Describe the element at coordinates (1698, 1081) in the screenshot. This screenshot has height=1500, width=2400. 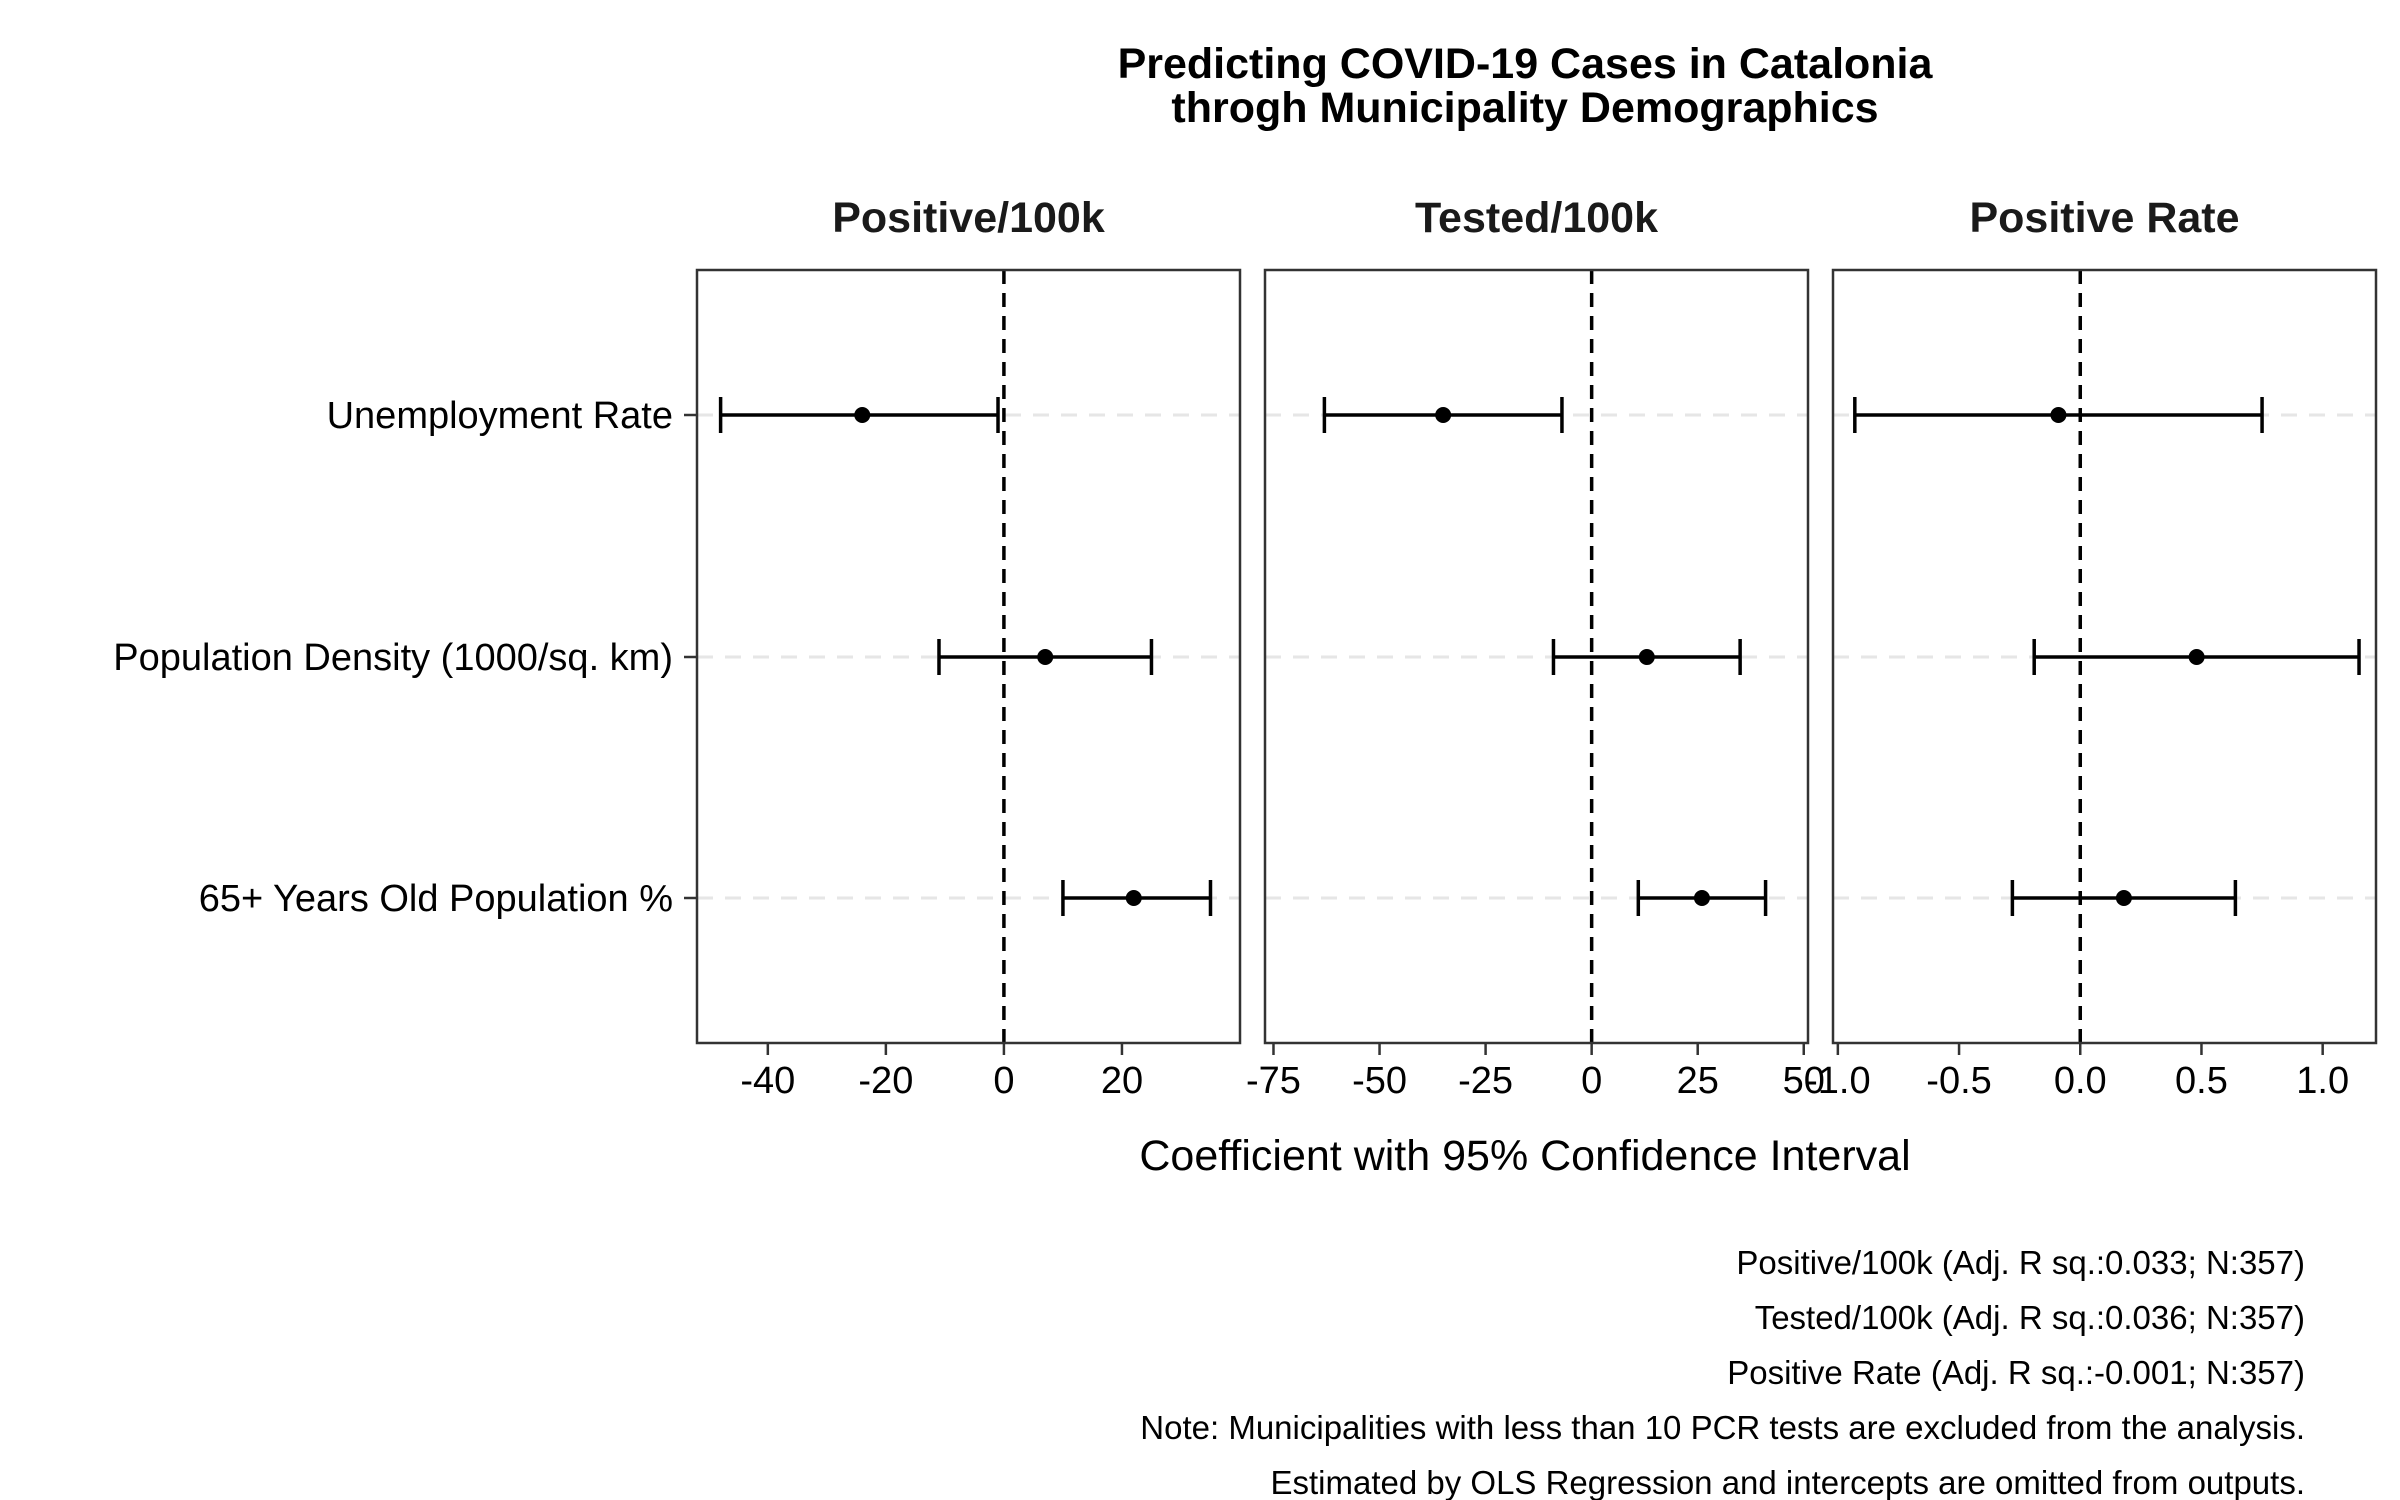
I see `x-tick-label: 25` at that location.